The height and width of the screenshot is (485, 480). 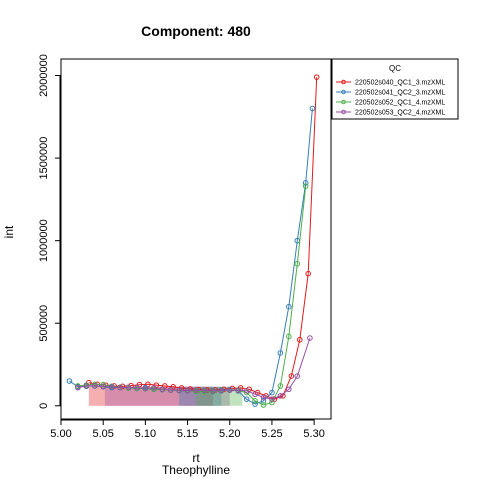 What do you see at coordinates (400, 113) in the screenshot?
I see `legend-label: 220502s053_QC2_4.mzXML` at bounding box center [400, 113].